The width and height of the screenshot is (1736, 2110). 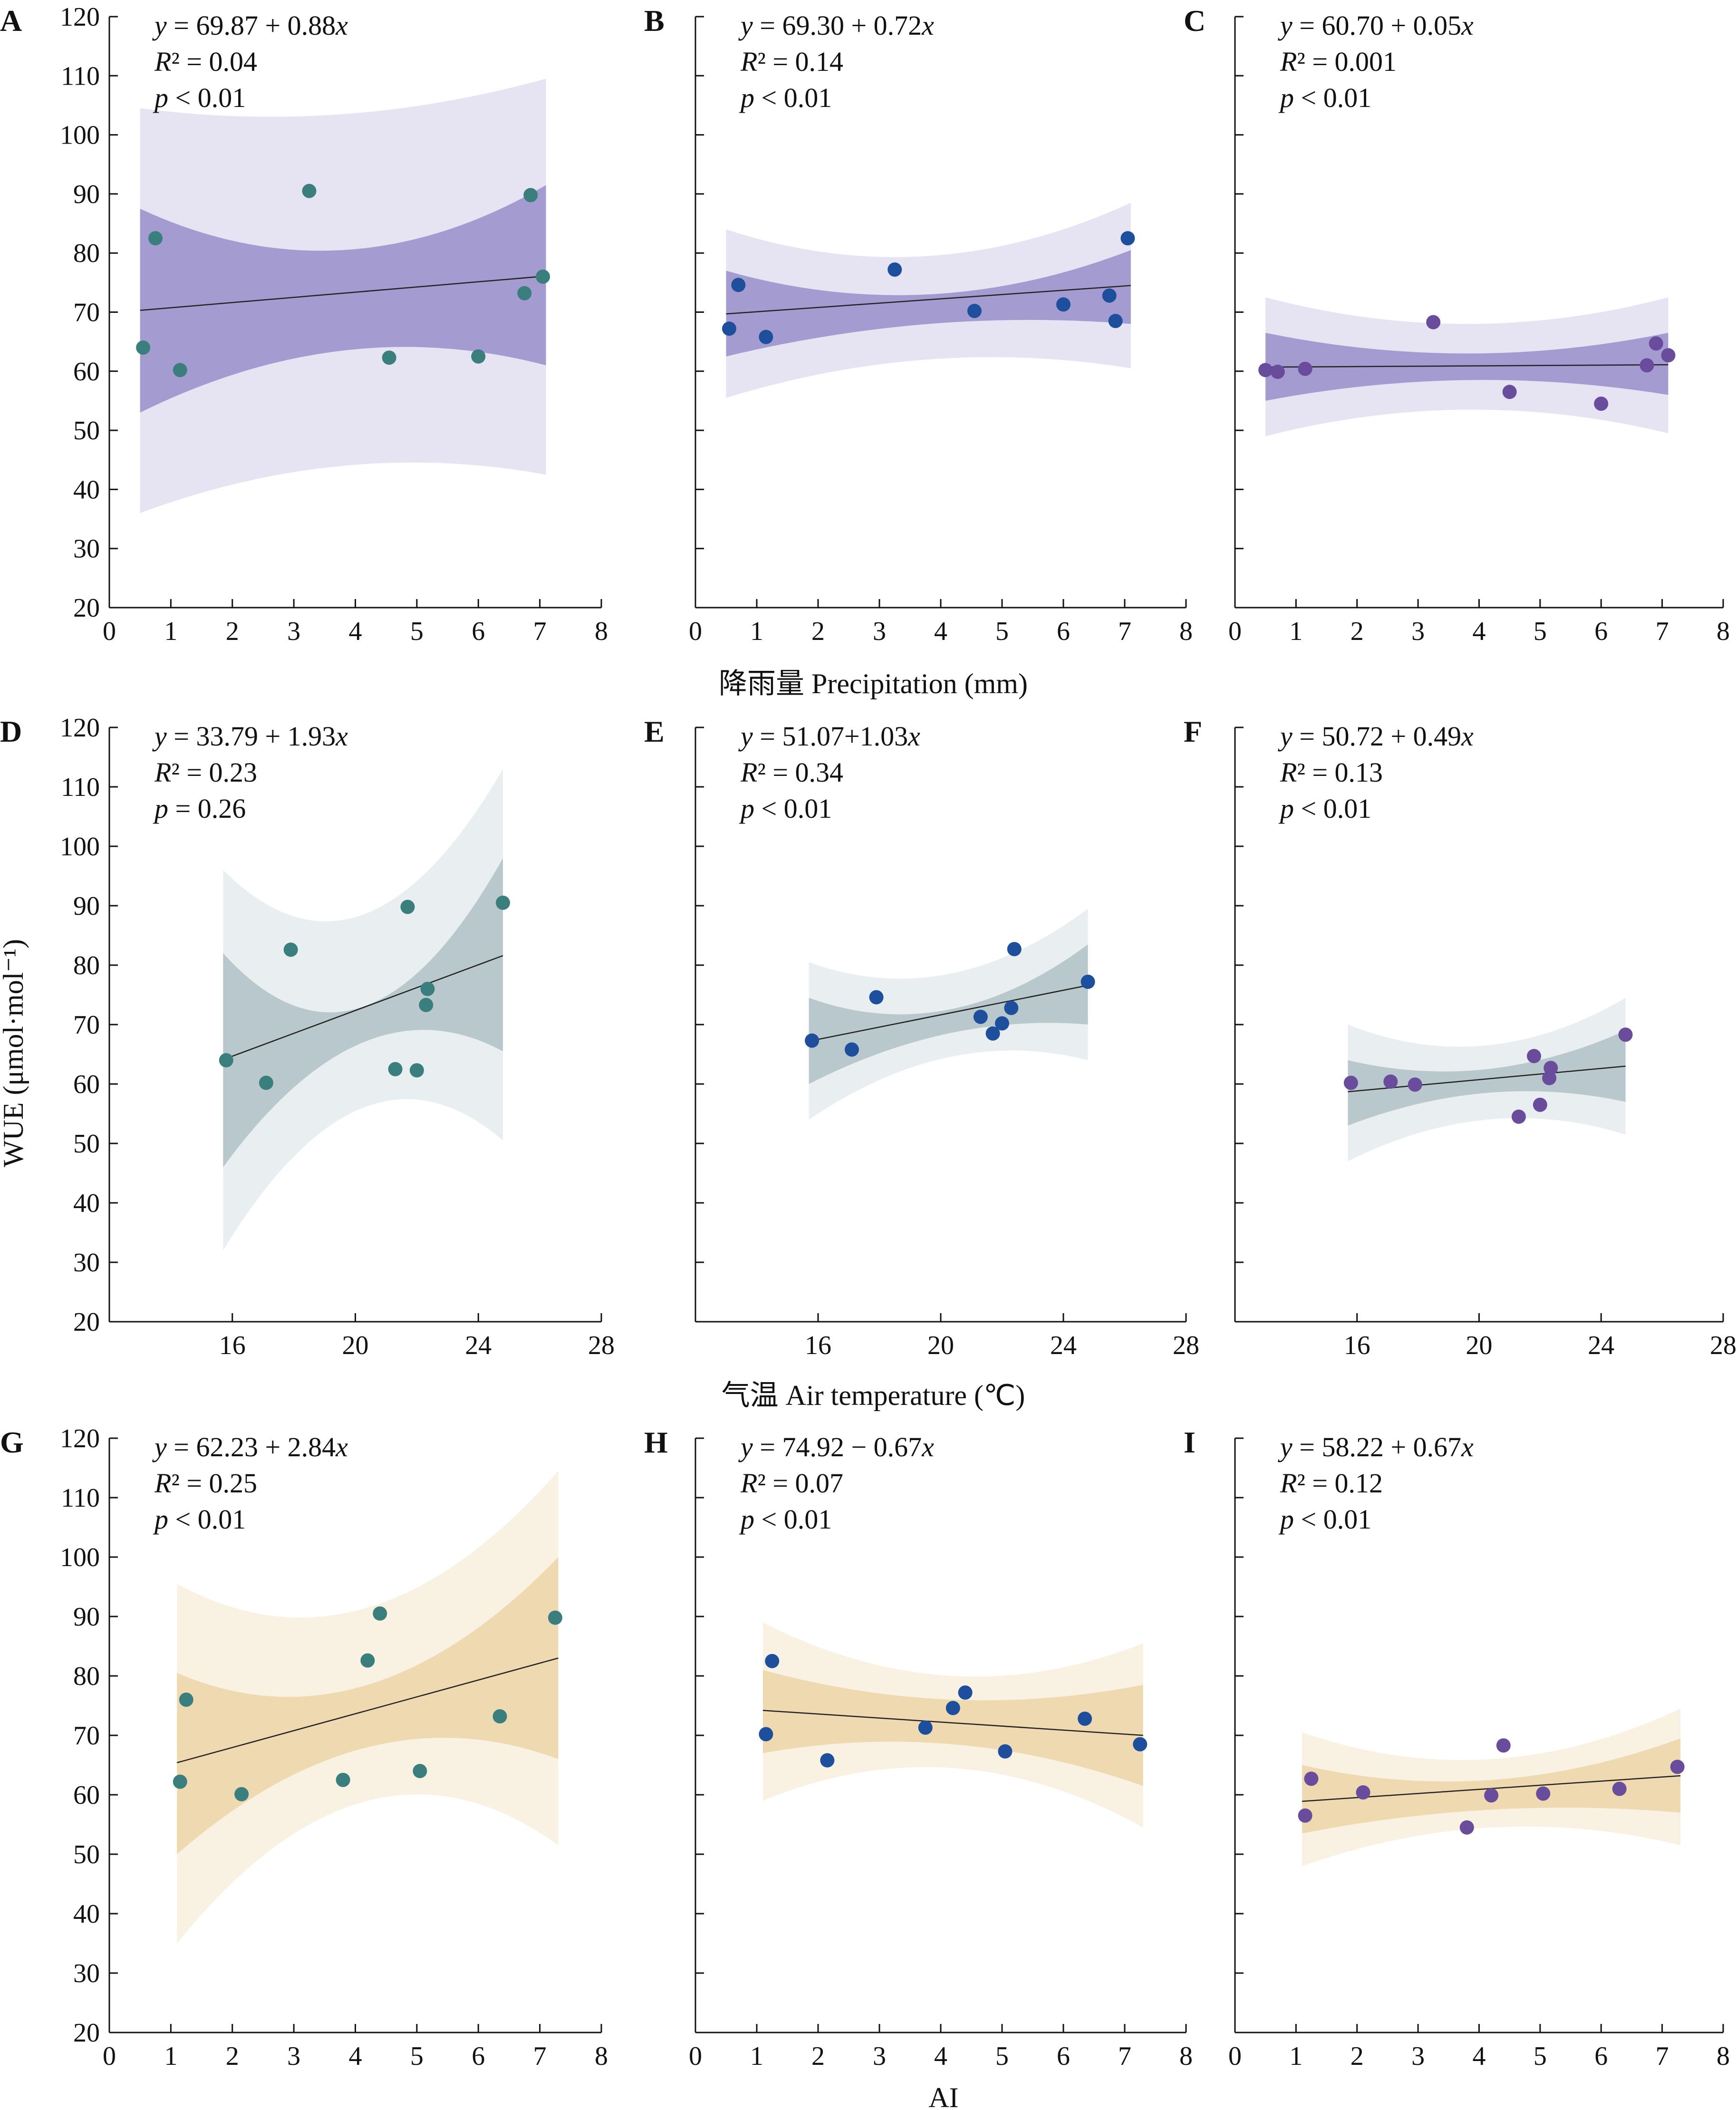 I want to click on regression-equation: y = 60.70 + 0.05x, so click(x=1376, y=25).